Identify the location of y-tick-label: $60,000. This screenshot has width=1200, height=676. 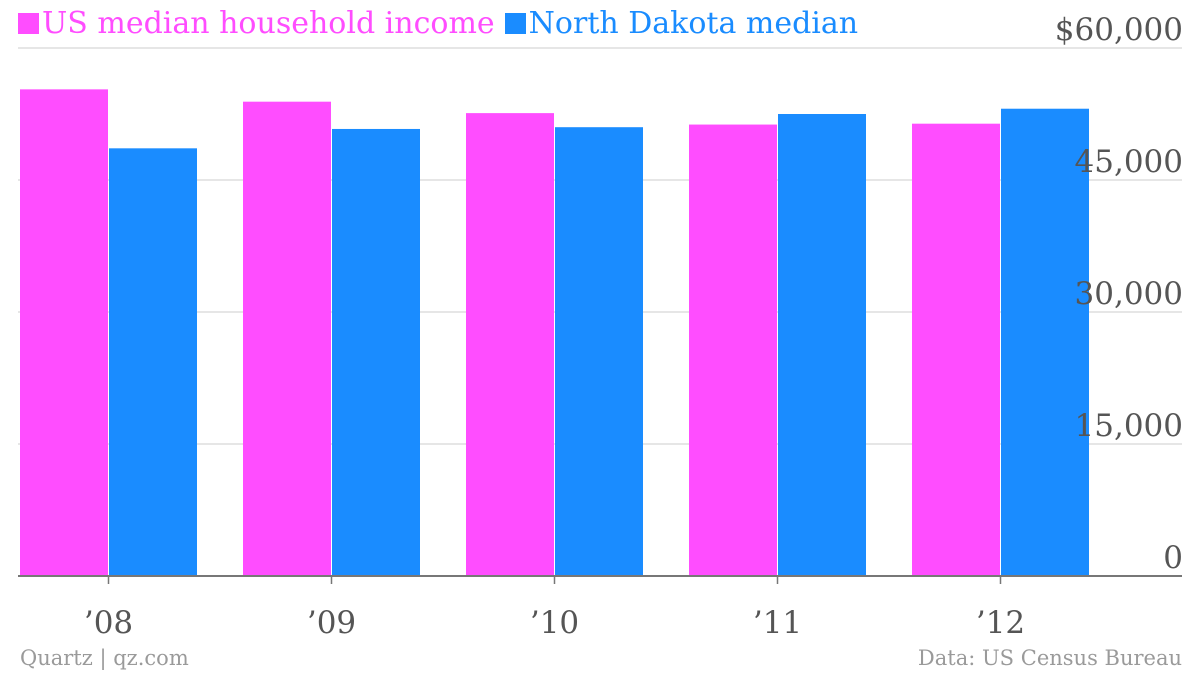
(1119, 30).